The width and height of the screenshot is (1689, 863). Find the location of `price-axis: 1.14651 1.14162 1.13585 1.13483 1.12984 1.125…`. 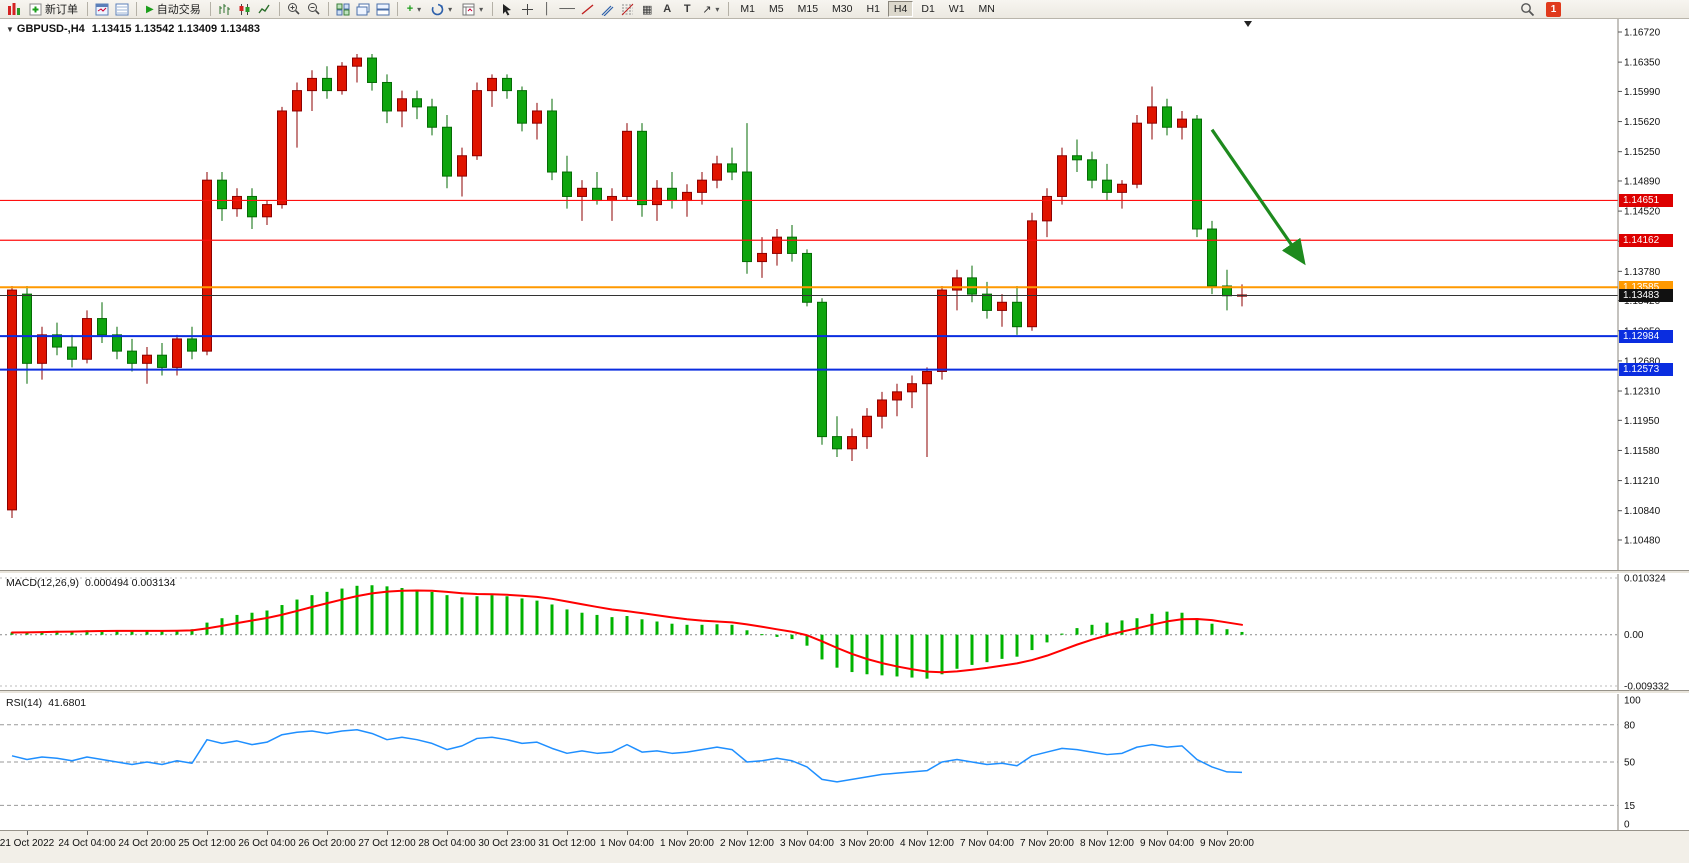

price-axis: 1.14651 1.14162 1.13585 1.13483 1.12984 1.125… is located at coordinates (1654, 415).